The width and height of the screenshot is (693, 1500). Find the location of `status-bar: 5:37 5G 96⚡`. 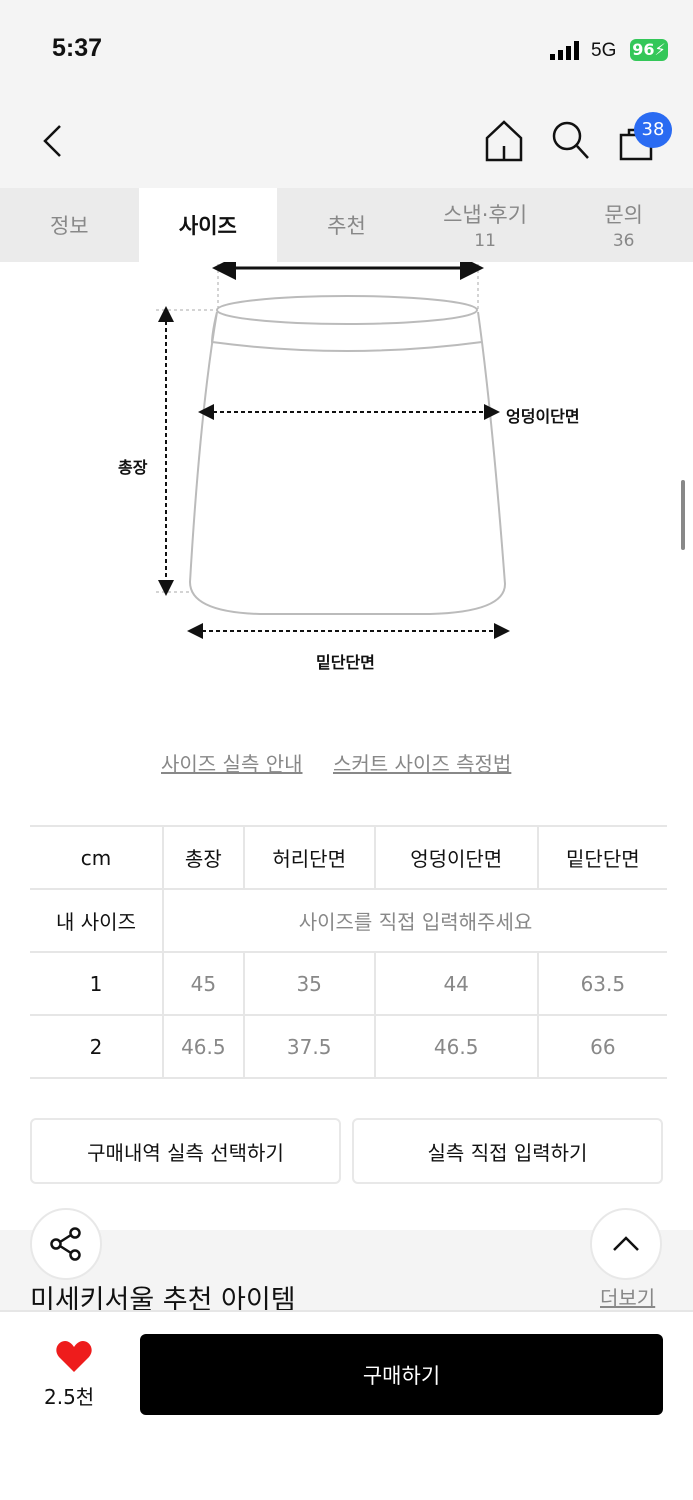

status-bar: 5:37 5G 96⚡ is located at coordinates (346, 47).